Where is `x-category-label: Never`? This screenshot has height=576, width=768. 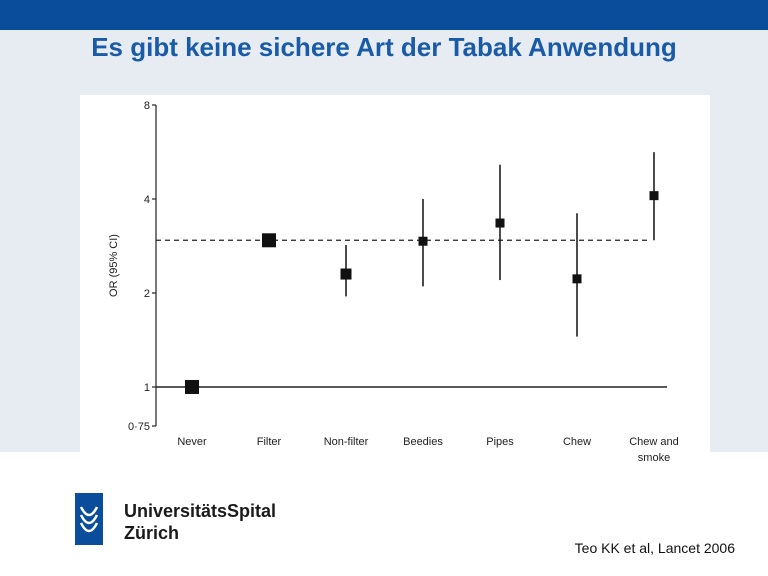 x-category-label: Never is located at coordinates (192, 442).